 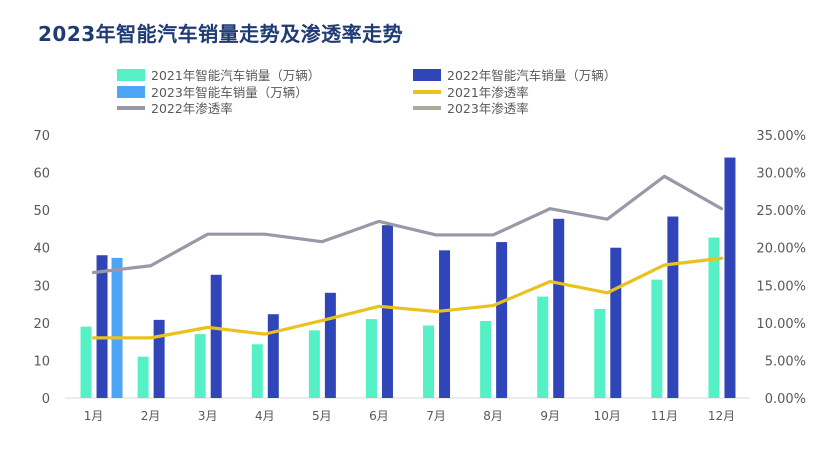 What do you see at coordinates (436, 416) in the screenshot?
I see `x-tick-label: 7月` at bounding box center [436, 416].